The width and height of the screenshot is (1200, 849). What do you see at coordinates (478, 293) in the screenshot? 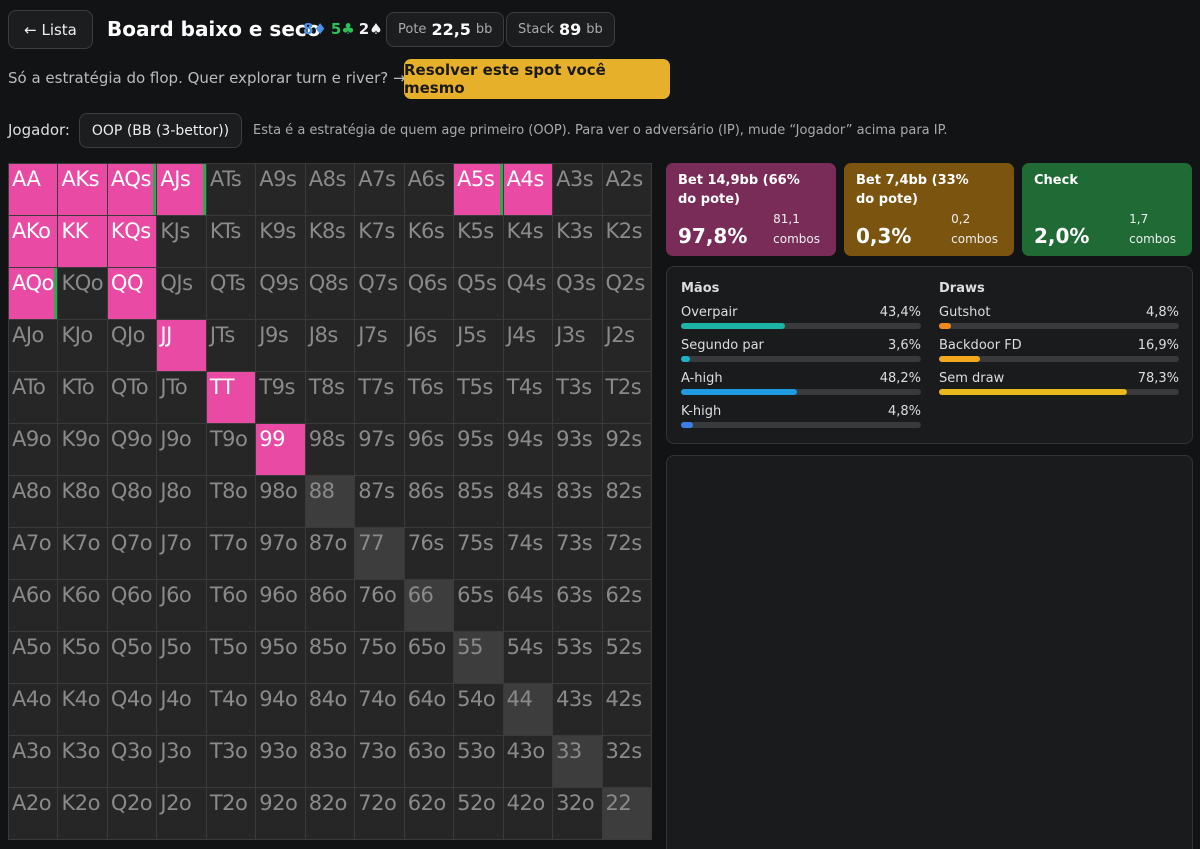
I see `hand-cell: Q5s` at bounding box center [478, 293].